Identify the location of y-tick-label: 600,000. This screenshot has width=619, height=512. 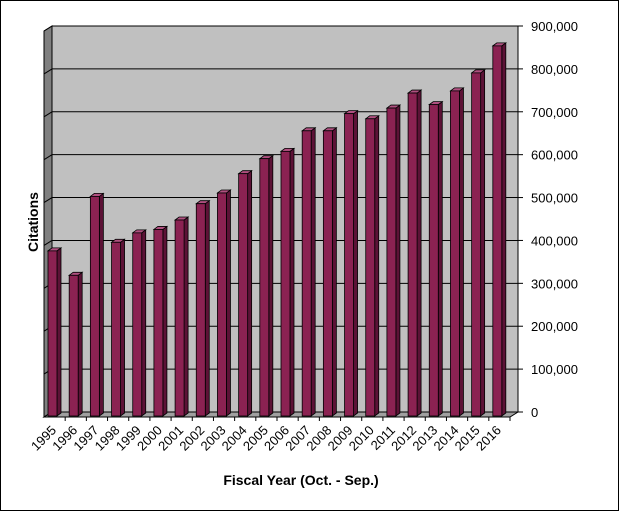
(554, 155).